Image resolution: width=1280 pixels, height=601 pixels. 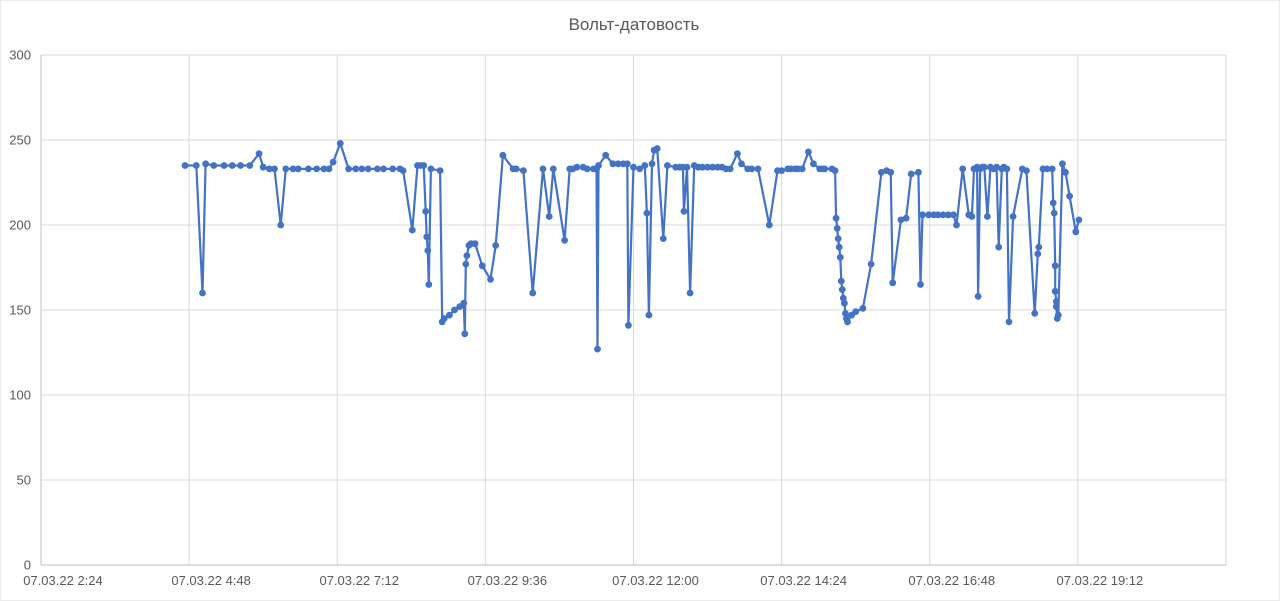 What do you see at coordinates (20, 310) in the screenshot?
I see `y-axis-tick-labels: 0 50 100 150 200 250 300` at bounding box center [20, 310].